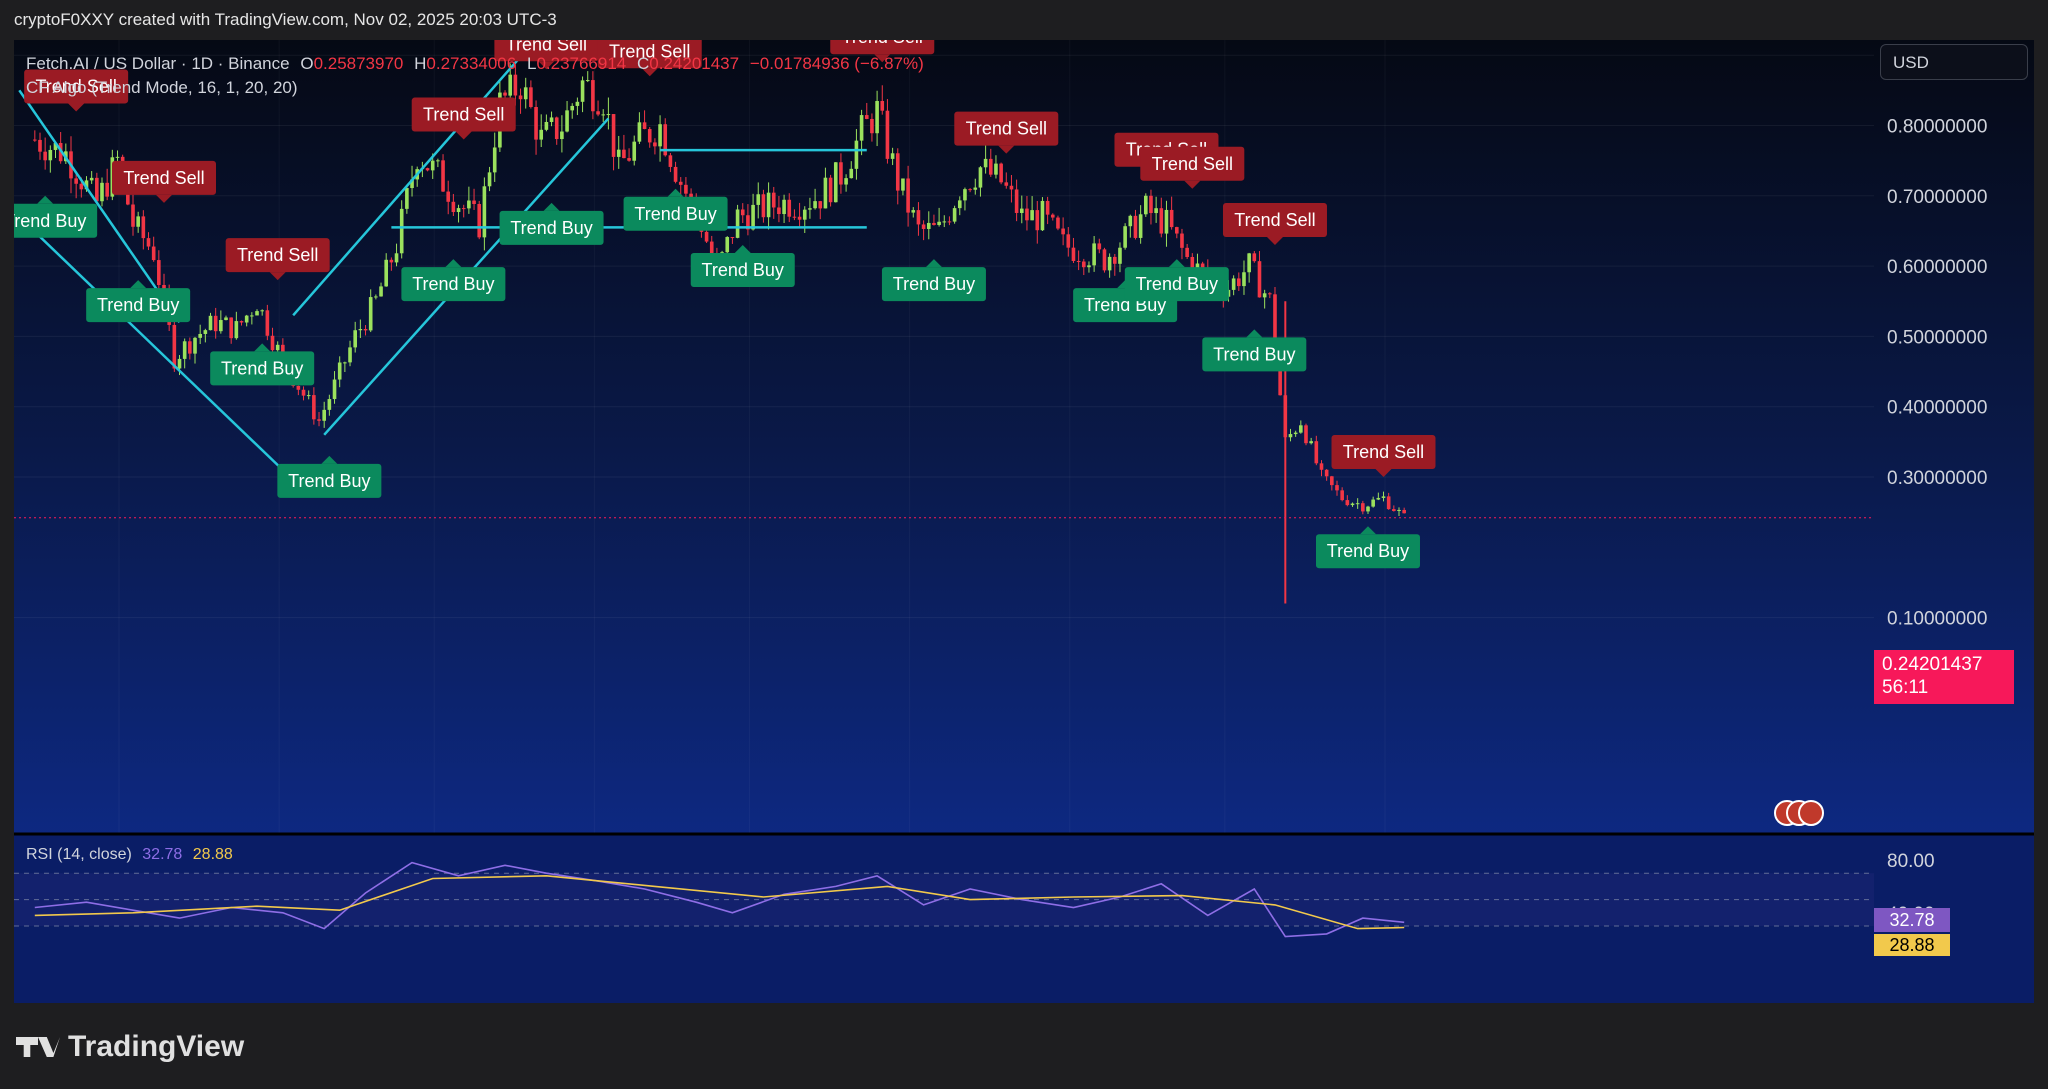  I want to click on rsi-label: RSI (14, close), so click(79, 854).